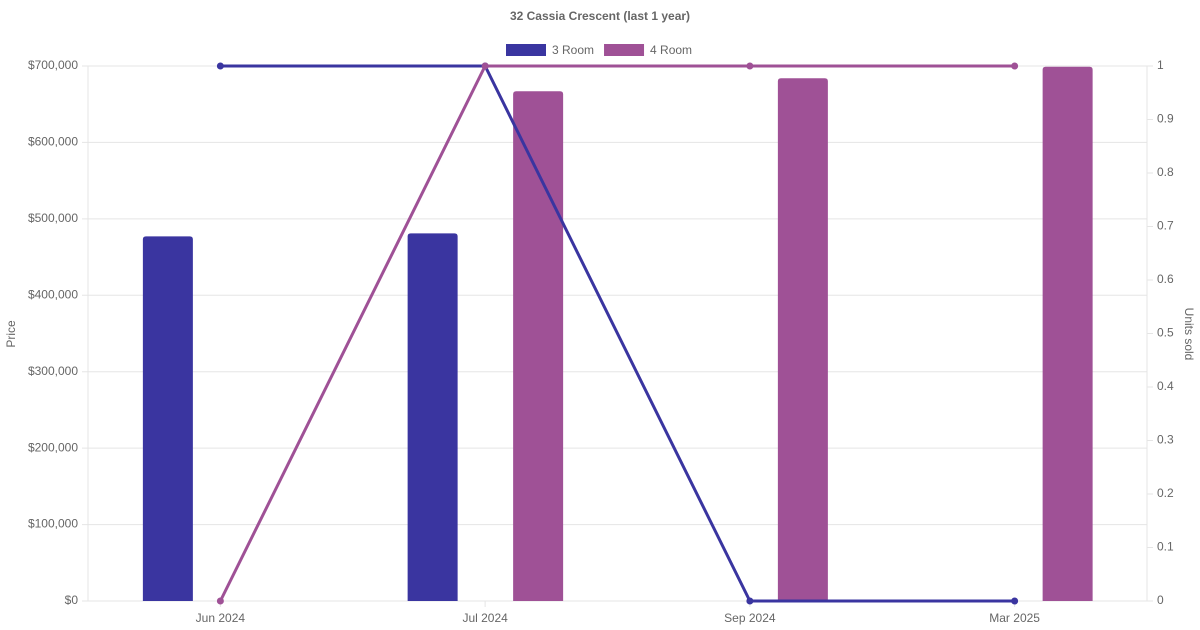 Image resolution: width=1200 pixels, height=630 pixels. Describe the element at coordinates (1165, 493) in the screenshot. I see `y2-tick-label: 0.2` at that location.